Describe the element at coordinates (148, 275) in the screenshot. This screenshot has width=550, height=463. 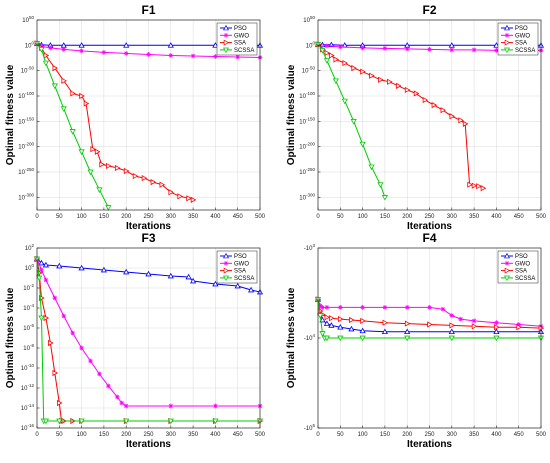
I see `series-pso` at that location.